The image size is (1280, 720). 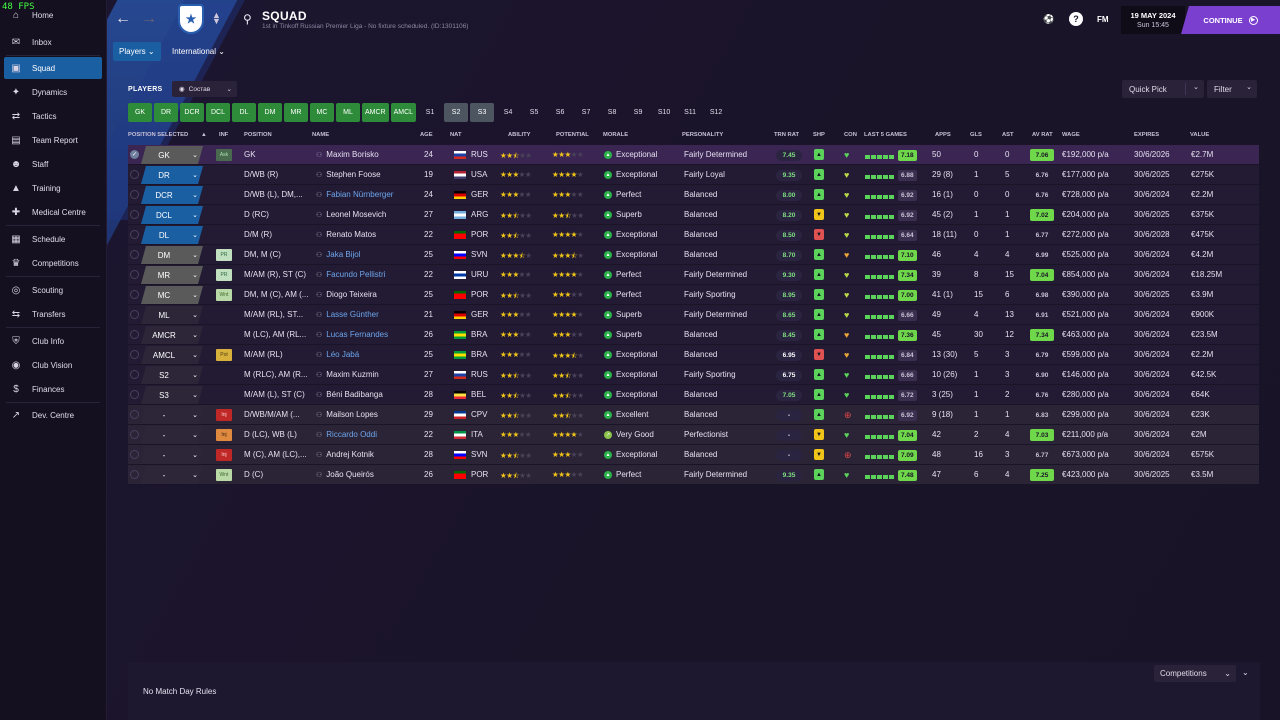 What do you see at coordinates (322, 112) in the screenshot?
I see `position-filter-mc: MC` at bounding box center [322, 112].